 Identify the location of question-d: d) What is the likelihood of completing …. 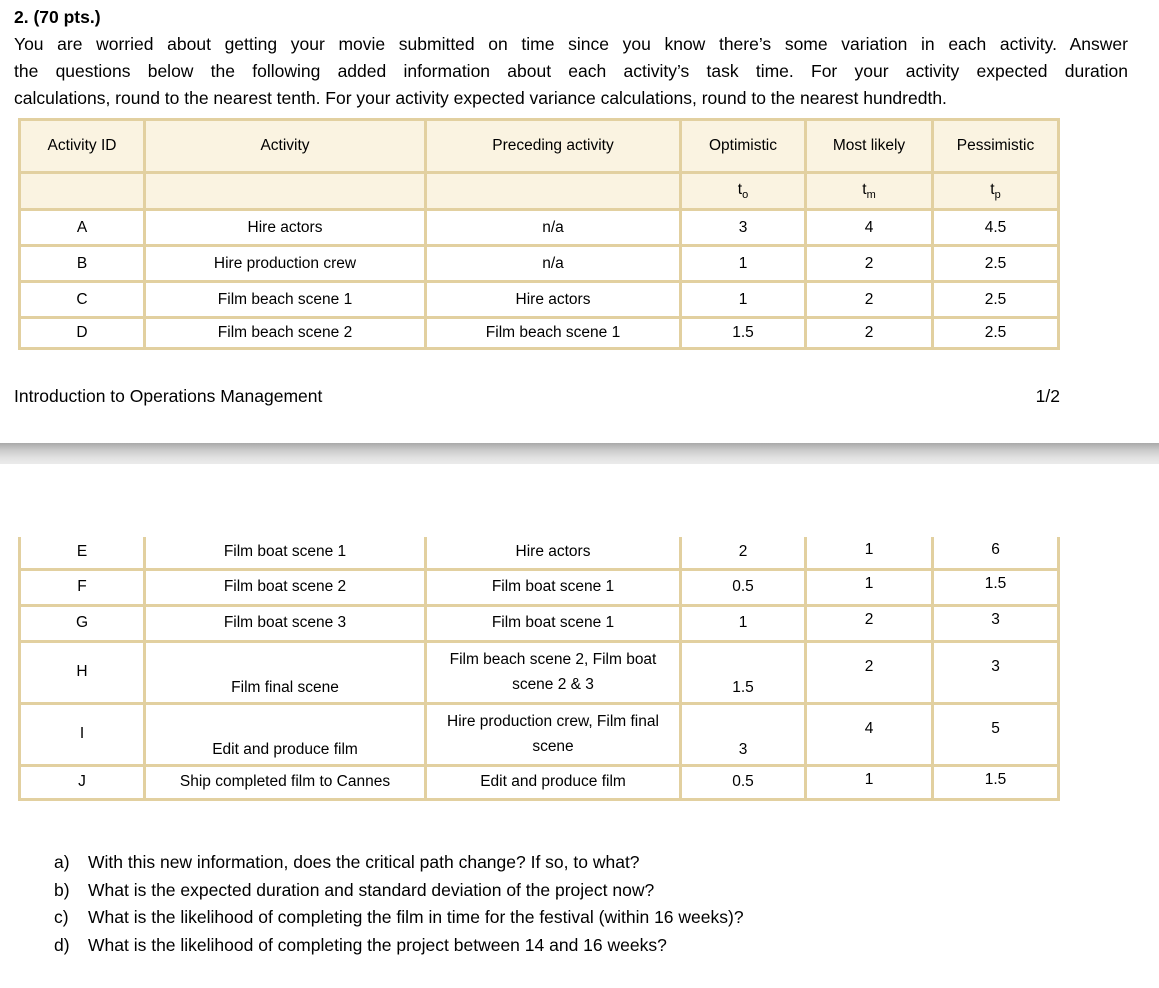
(594, 946).